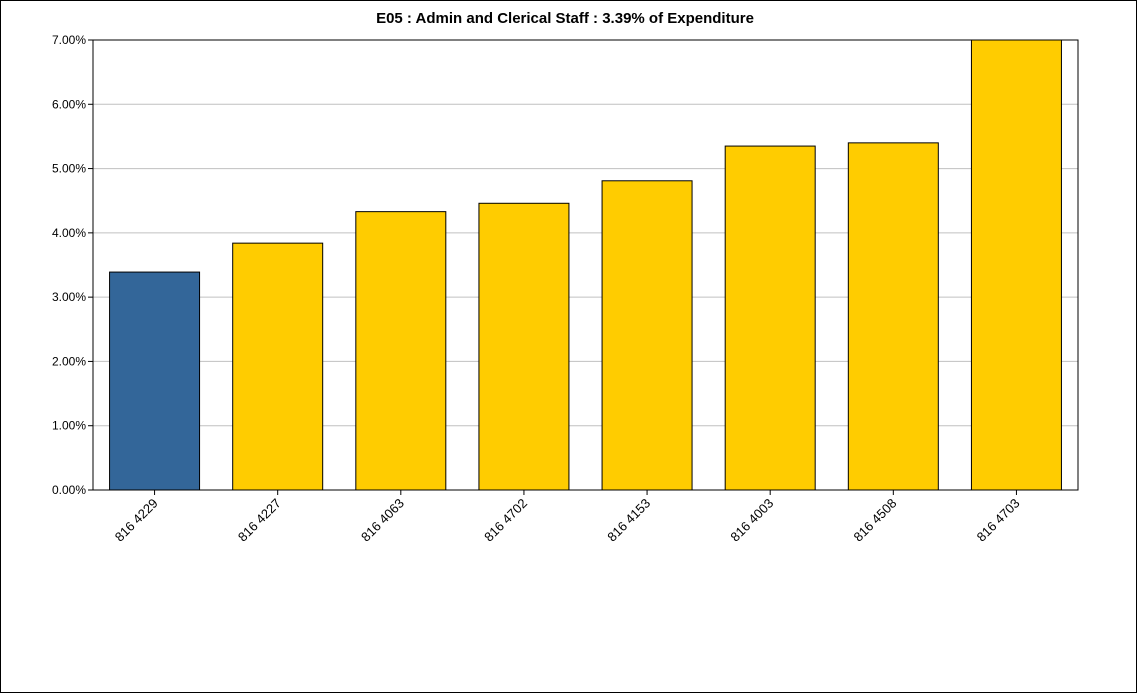  I want to click on x-tick-label: 816 4702, so click(505, 520).